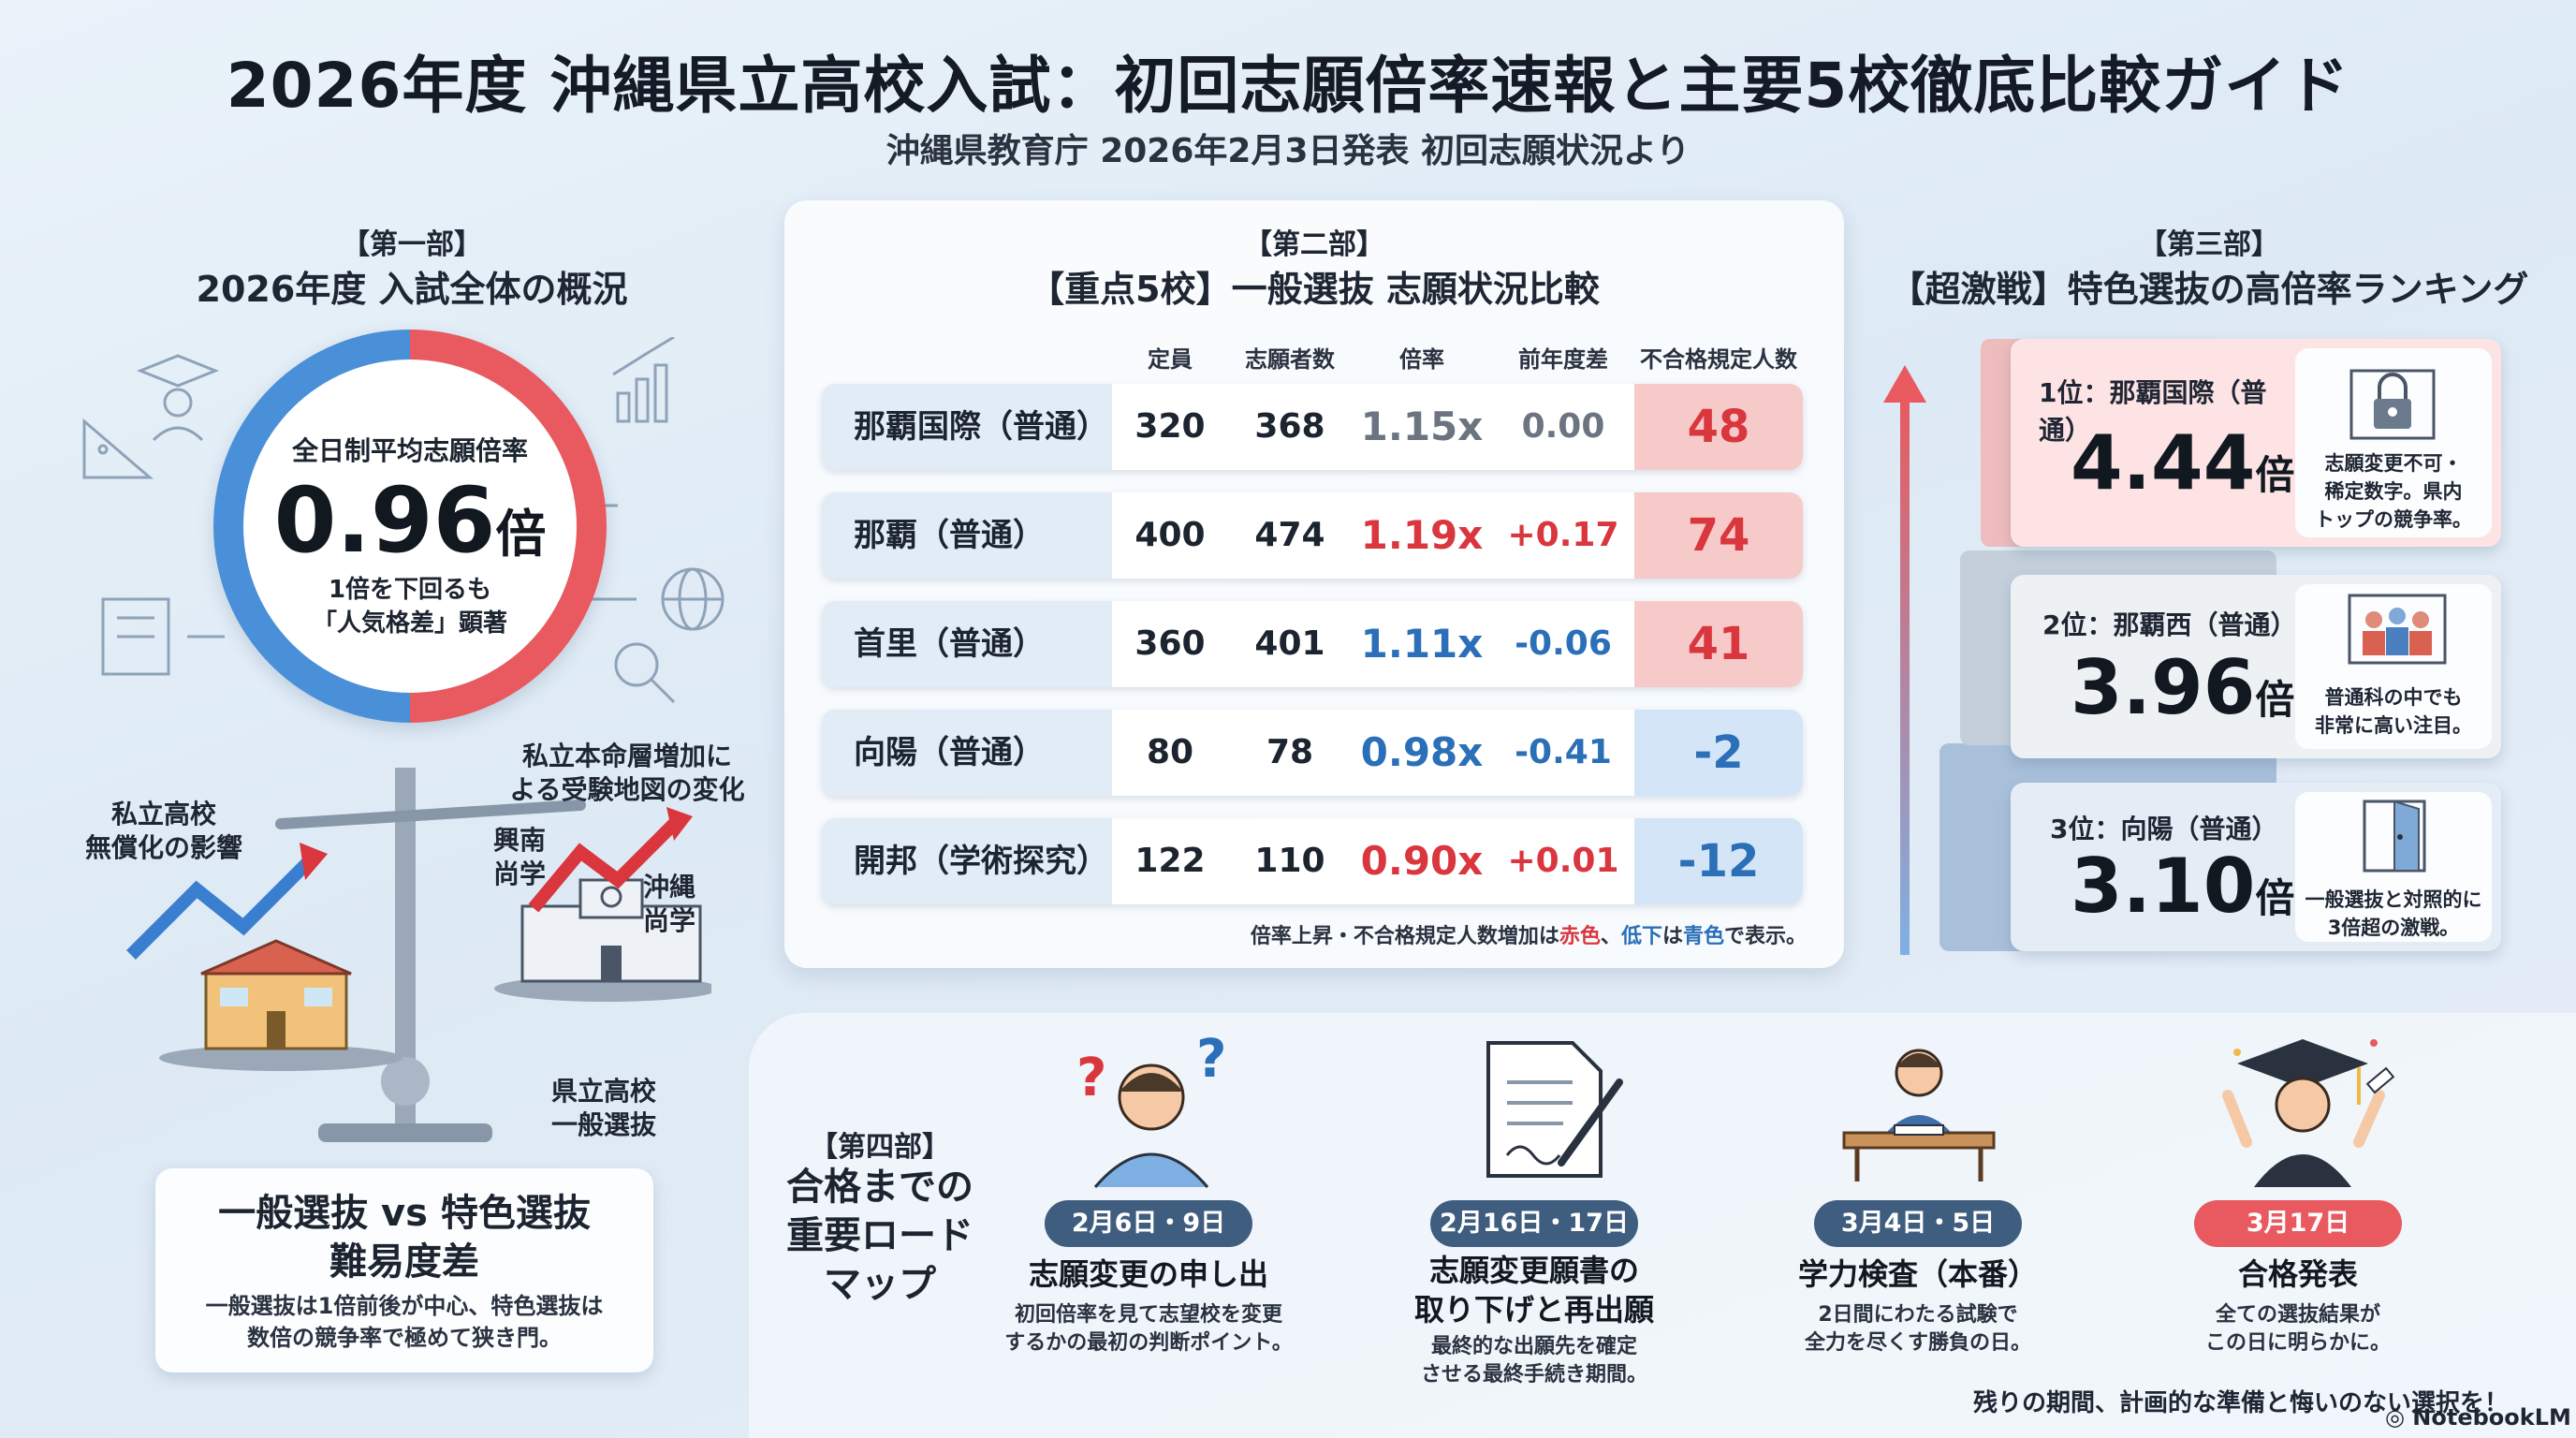 This screenshot has width=2576, height=1438. I want to click on ranking-arrow-icon, so click(1904, 660).